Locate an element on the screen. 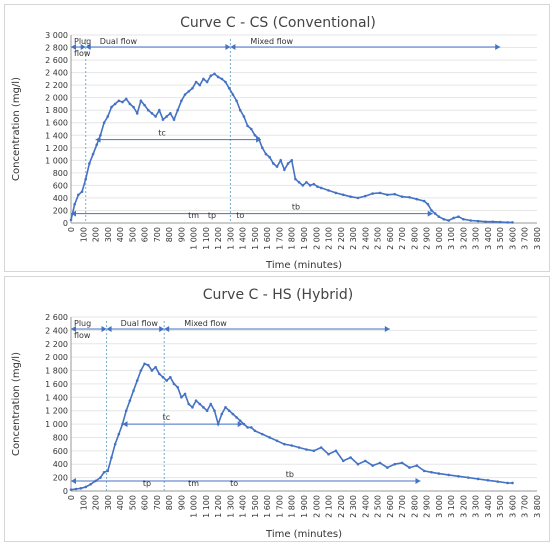 The width and height of the screenshot is (556, 547). x-tick-label: 1 800 is located at coordinates (292, 506).